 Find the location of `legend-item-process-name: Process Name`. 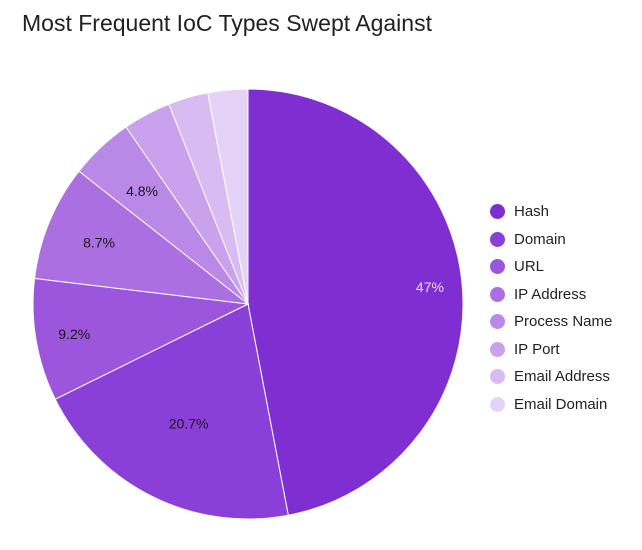

legend-item-process-name: Process Name is located at coordinates (565, 322).